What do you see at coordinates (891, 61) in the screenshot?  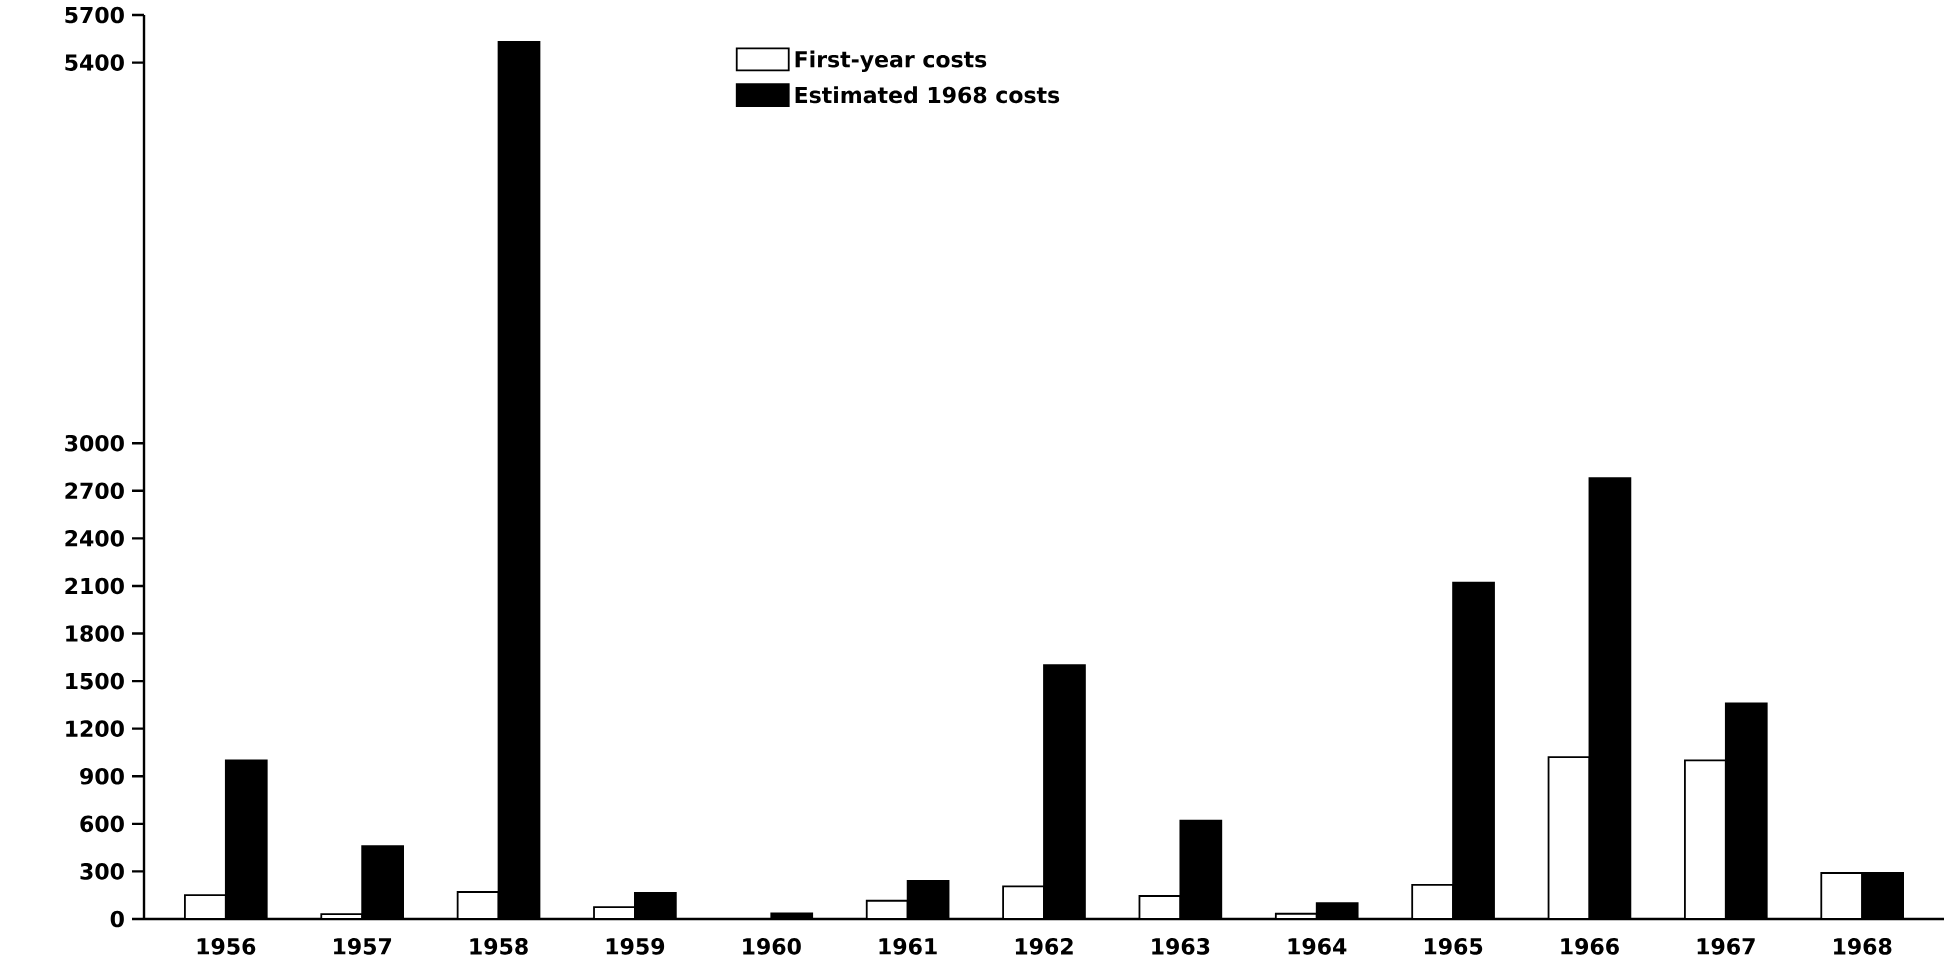 I see `legend-label: First-year costs` at bounding box center [891, 61].